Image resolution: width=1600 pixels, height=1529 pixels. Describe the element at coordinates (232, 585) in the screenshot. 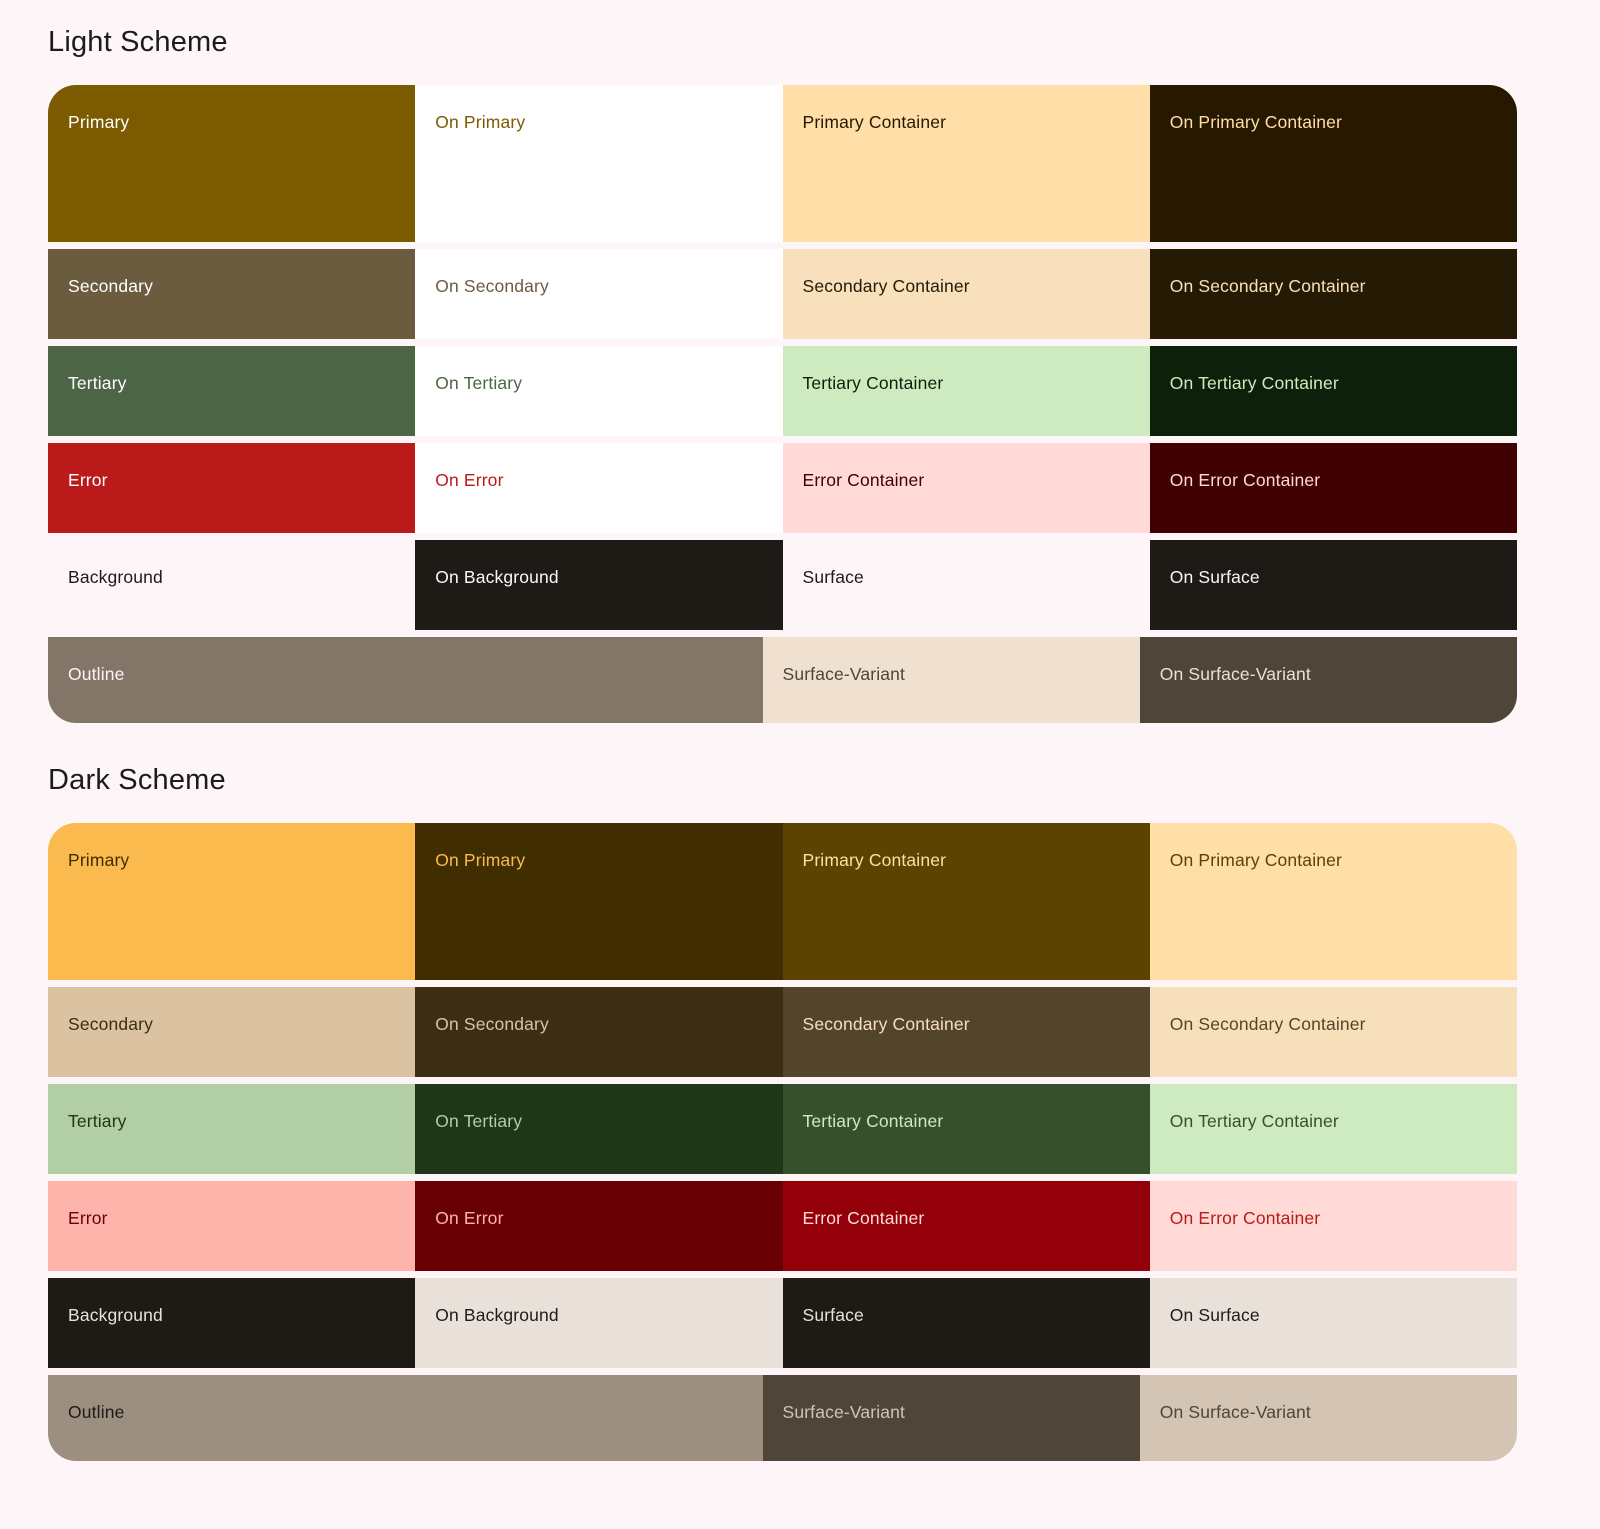

I see `light-swatch-background: Background` at that location.